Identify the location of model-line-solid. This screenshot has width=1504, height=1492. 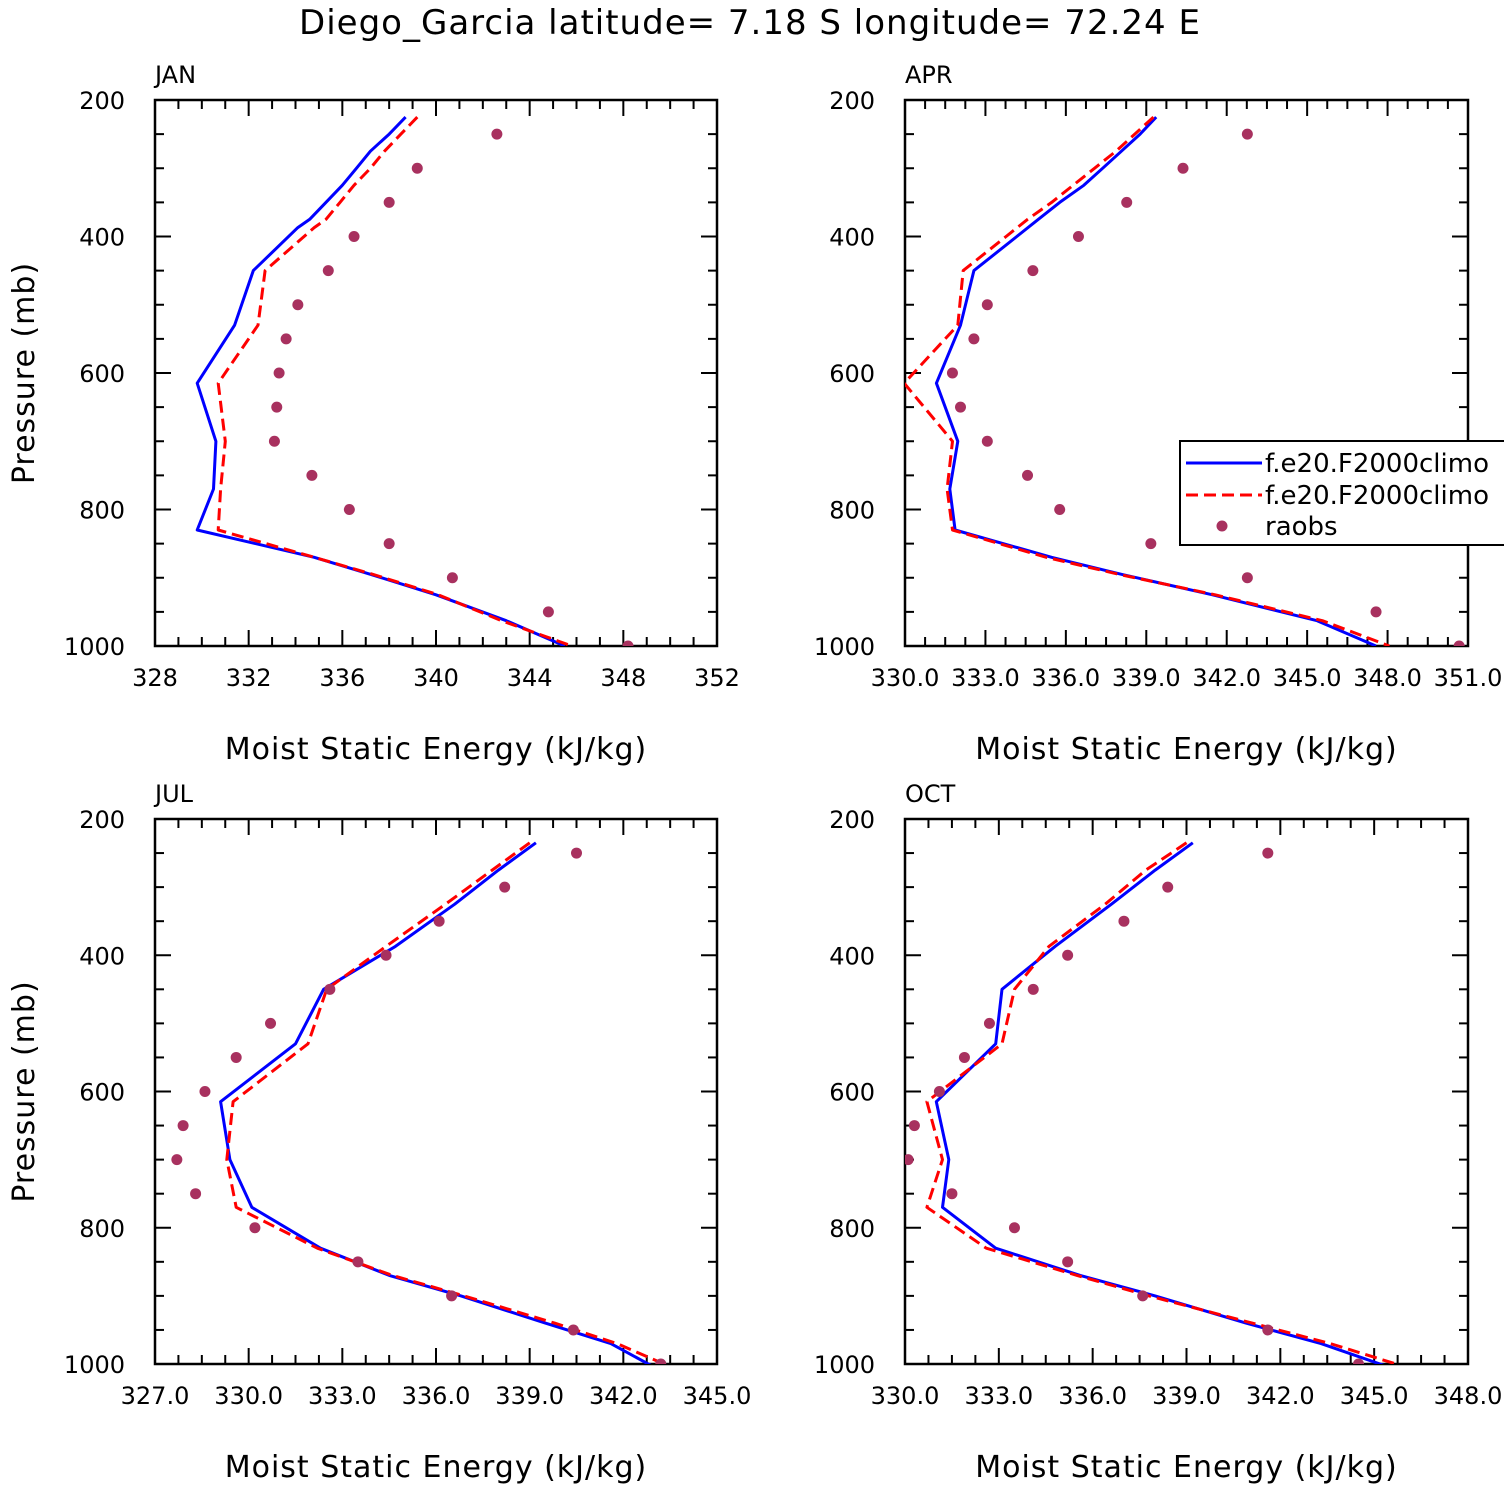
(1155, 381).